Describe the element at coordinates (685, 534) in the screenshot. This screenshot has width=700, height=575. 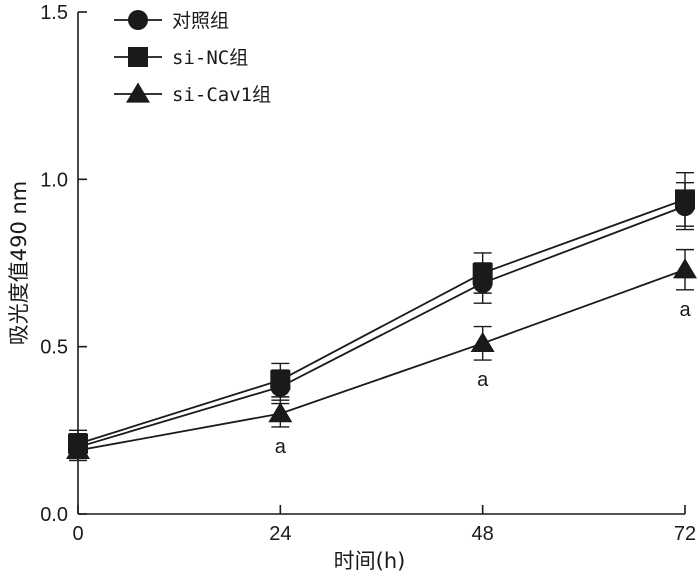
I see `x-tick-label: 72` at that location.